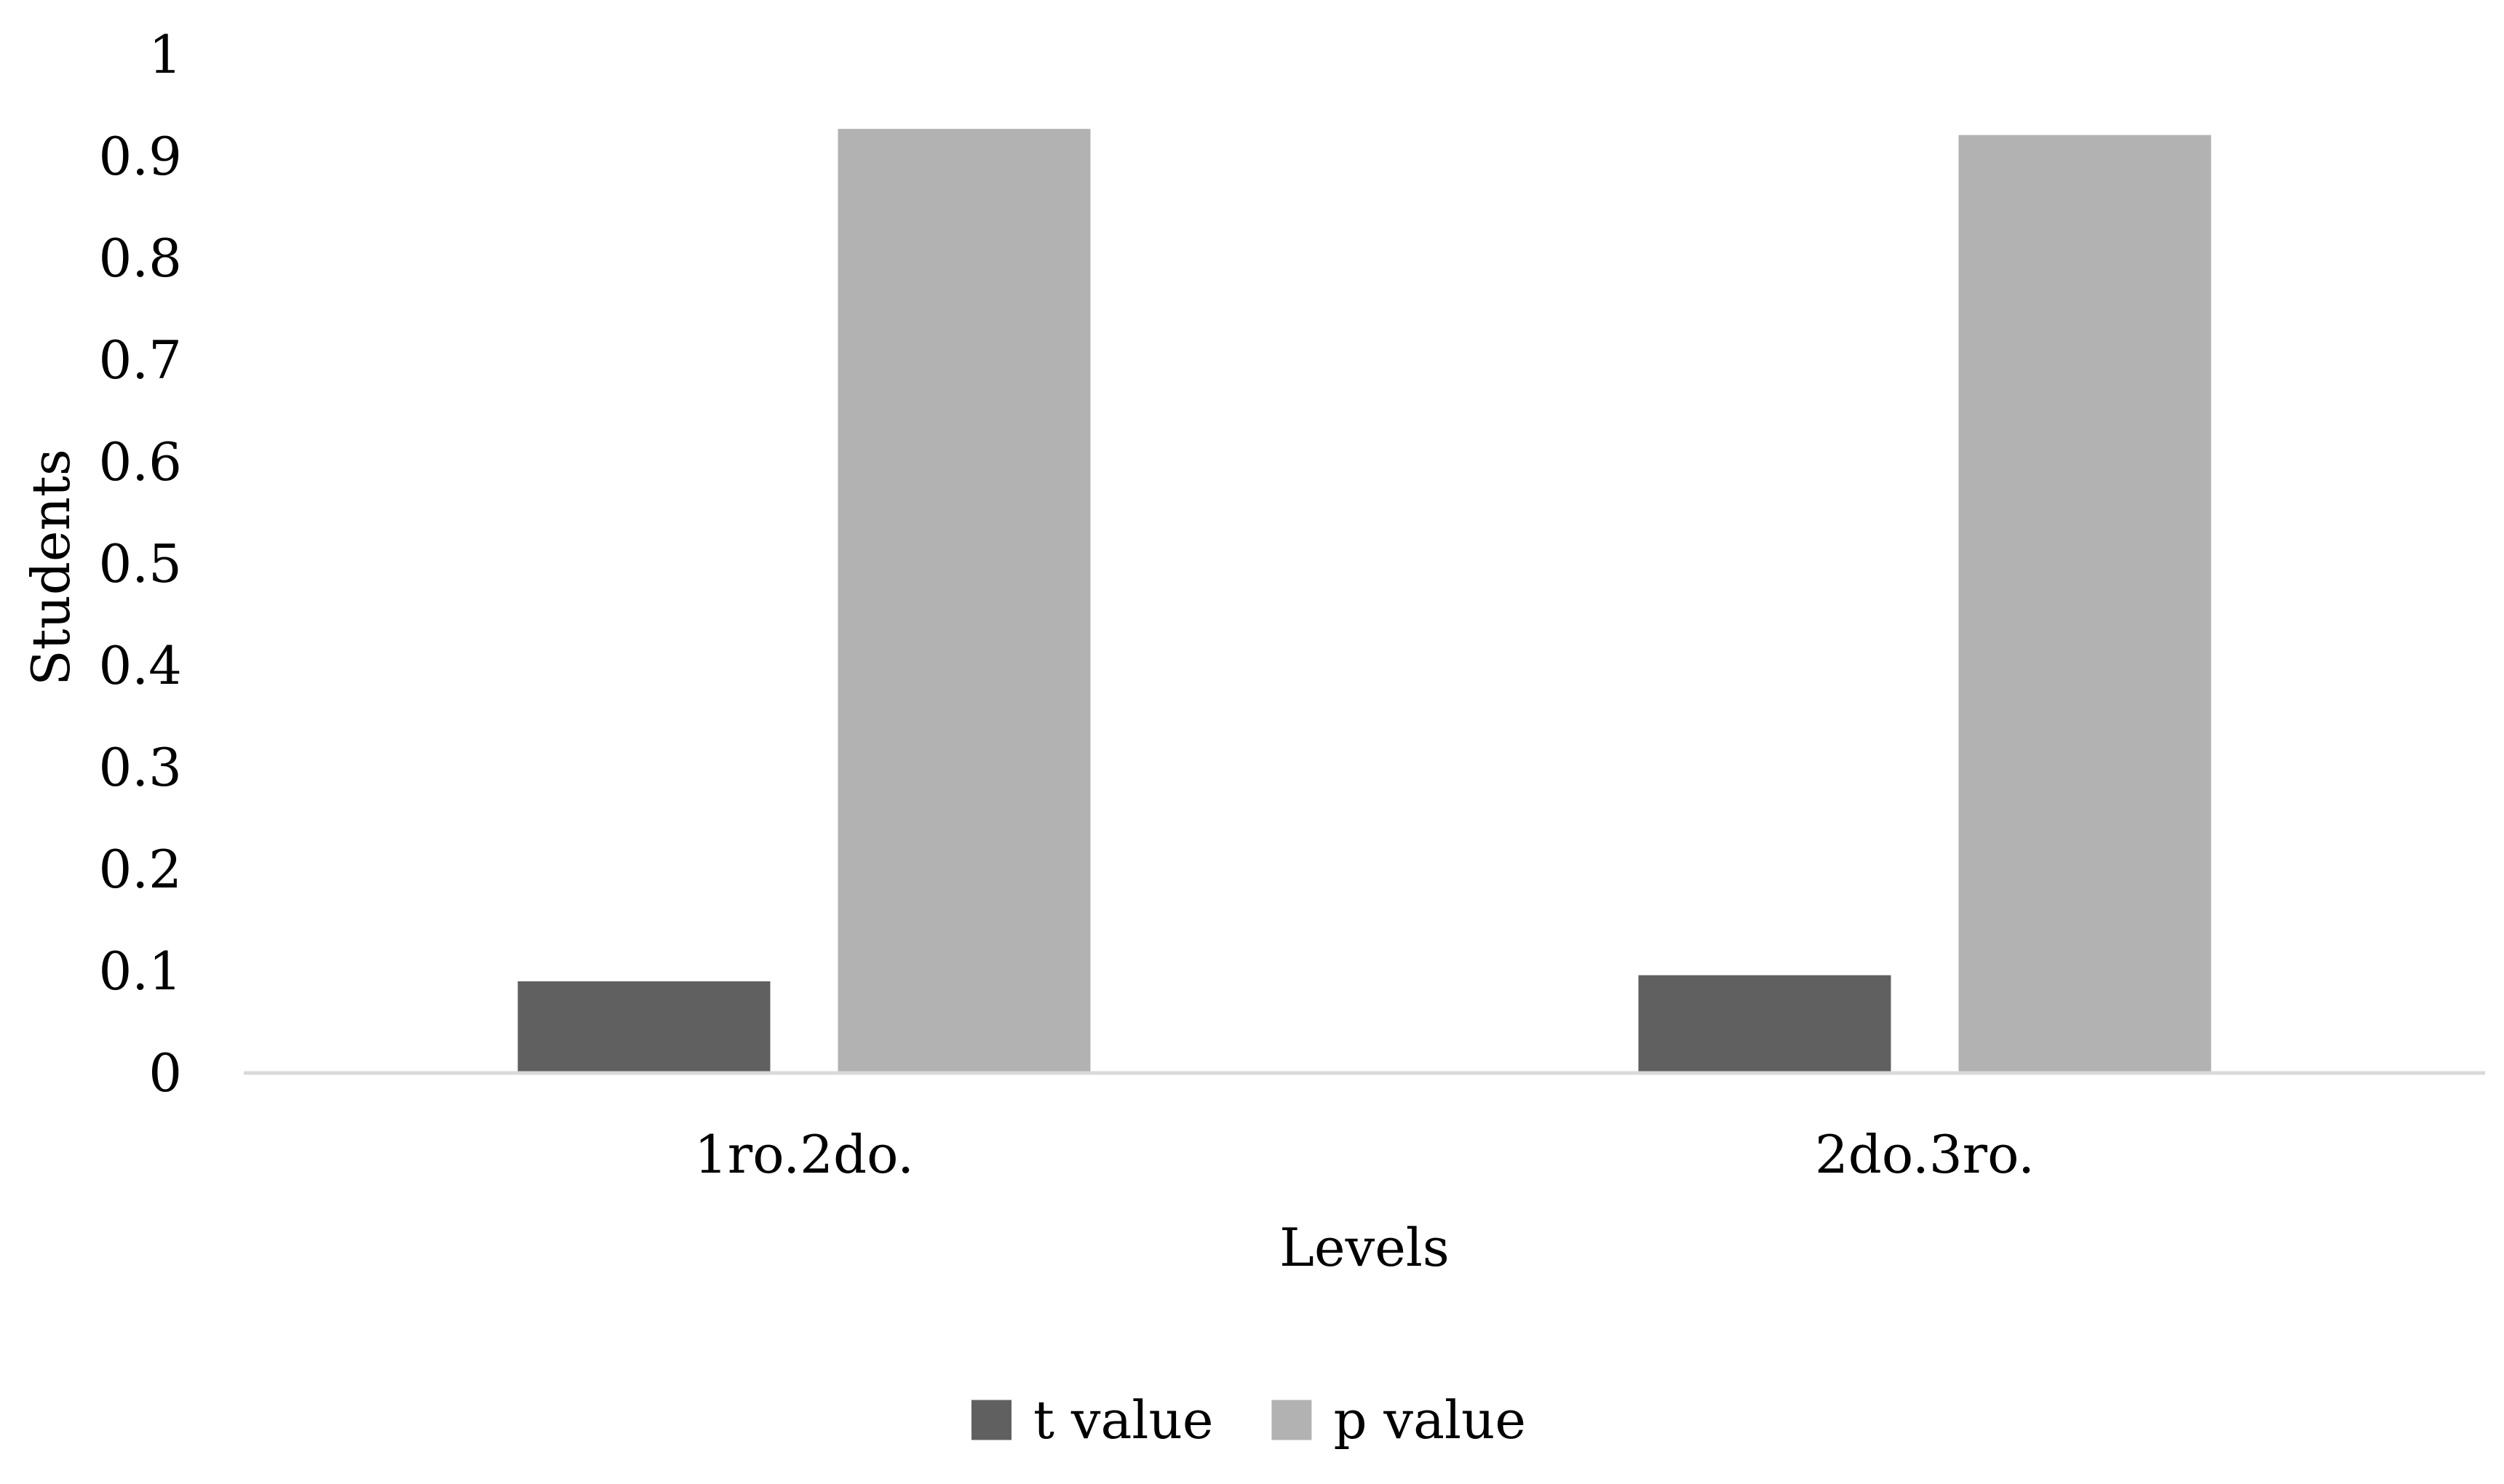  Describe the element at coordinates (140, 767) in the screenshot. I see `y-tick-label: 0.3` at that location.